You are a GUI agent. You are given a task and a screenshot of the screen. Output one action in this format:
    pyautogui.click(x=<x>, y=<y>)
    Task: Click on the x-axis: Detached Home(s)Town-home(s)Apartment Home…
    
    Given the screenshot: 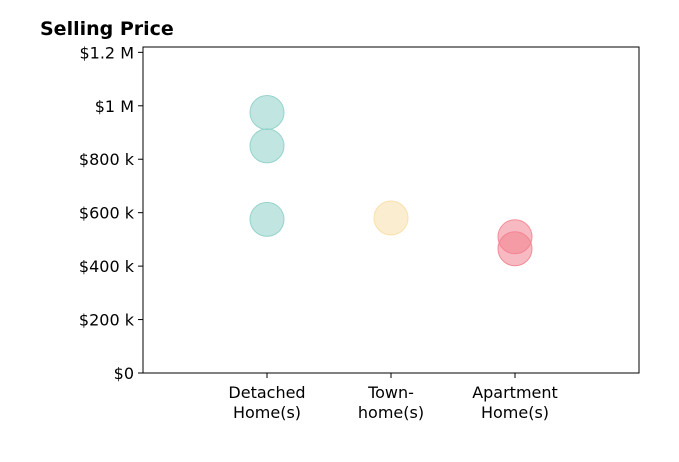 What is the action you would take?
    pyautogui.click(x=393, y=397)
    